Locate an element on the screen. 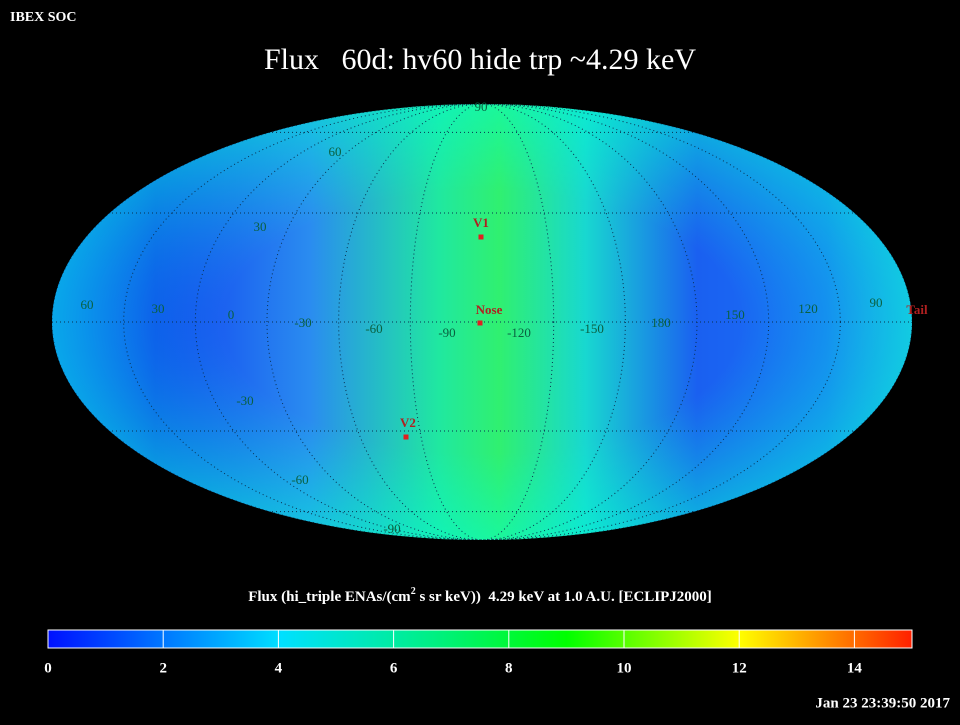 This screenshot has height=725, width=960. marker-label: Nose is located at coordinates (489, 309).